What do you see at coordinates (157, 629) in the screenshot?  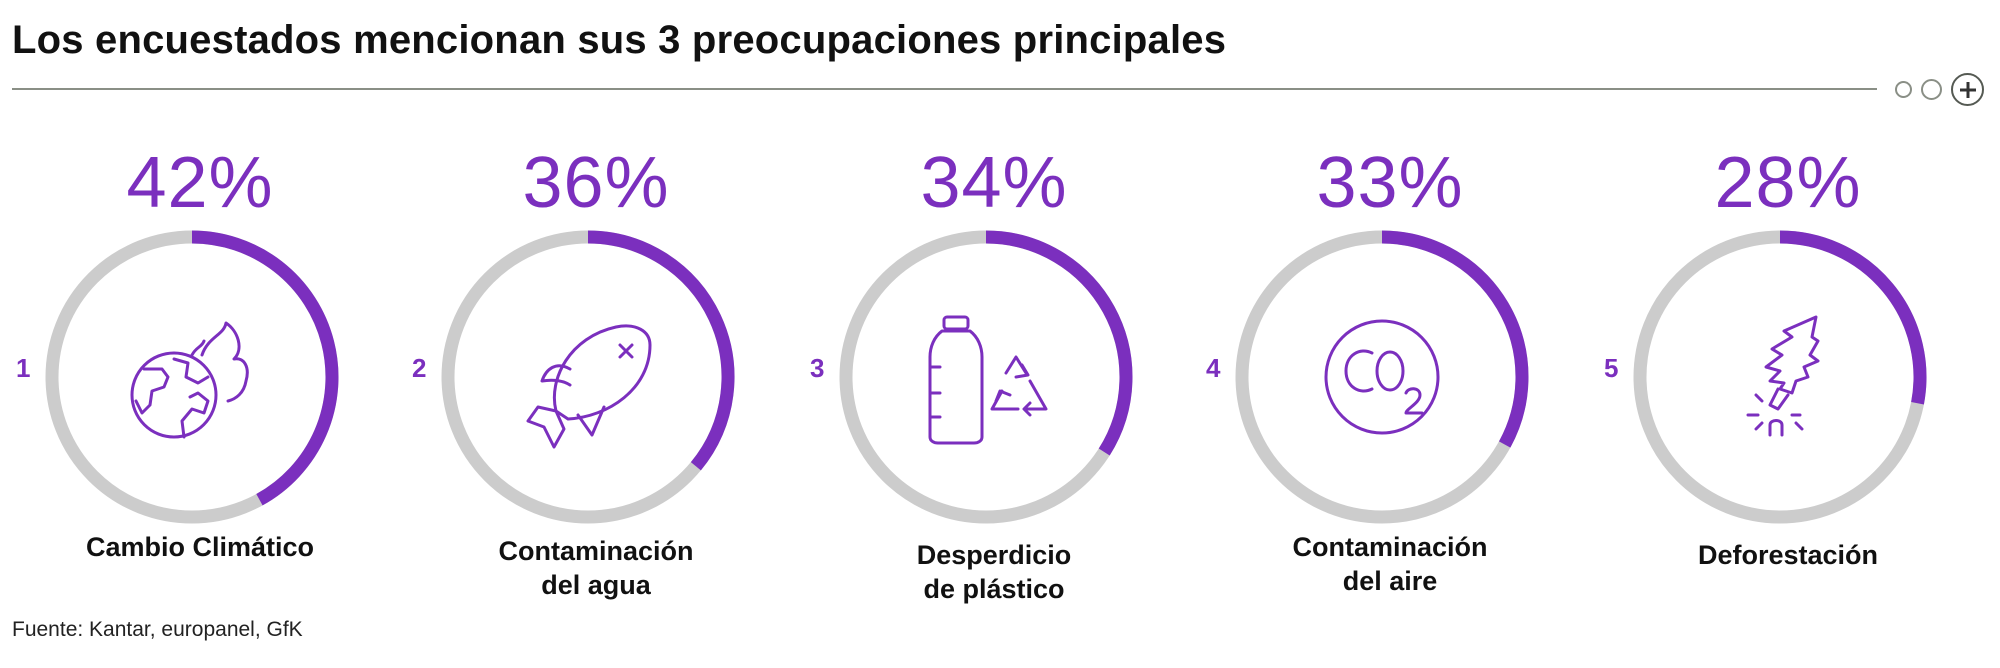 I see `source-note: Fuente: Kantar, europanel, GfK` at bounding box center [157, 629].